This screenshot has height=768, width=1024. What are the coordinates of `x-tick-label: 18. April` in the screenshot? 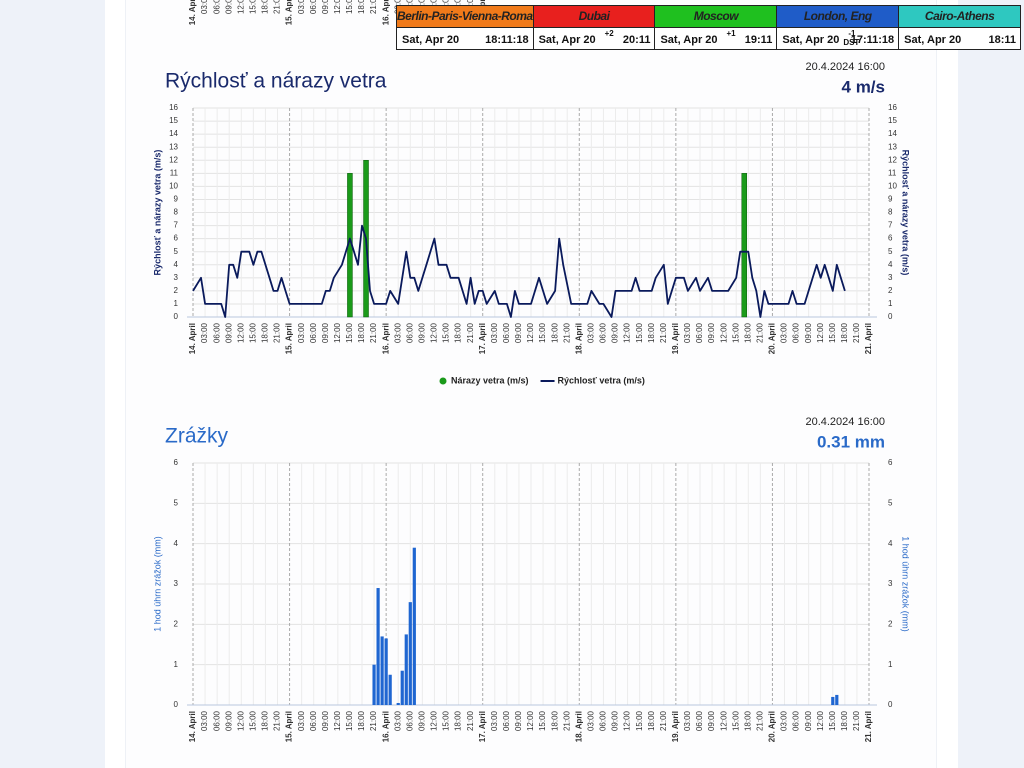 It's located at (578, 338).